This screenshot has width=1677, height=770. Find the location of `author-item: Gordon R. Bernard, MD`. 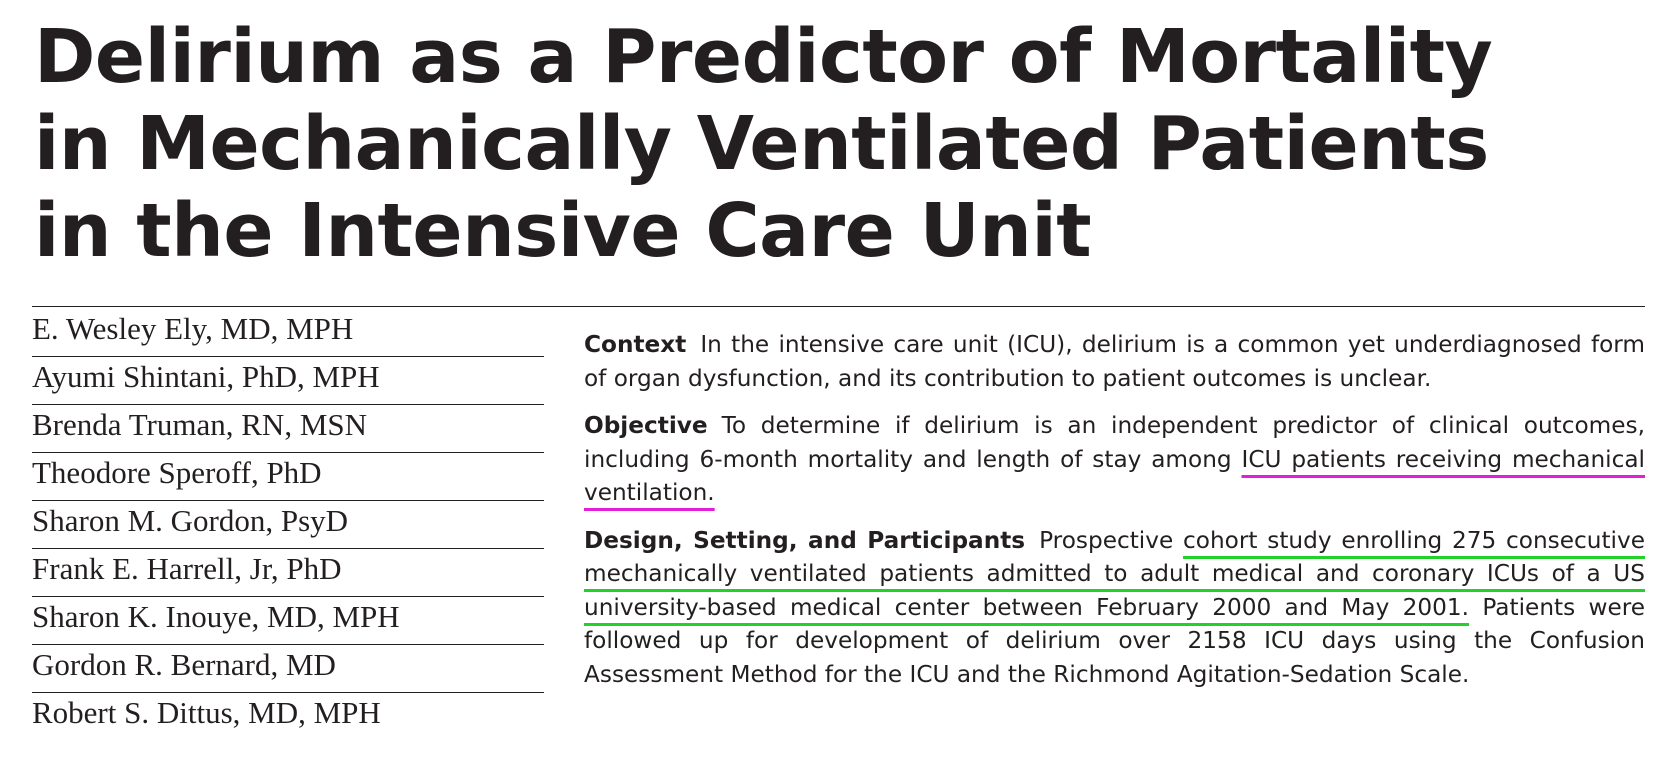

author-item: Gordon R. Bernard, MD is located at coordinates (288, 669).